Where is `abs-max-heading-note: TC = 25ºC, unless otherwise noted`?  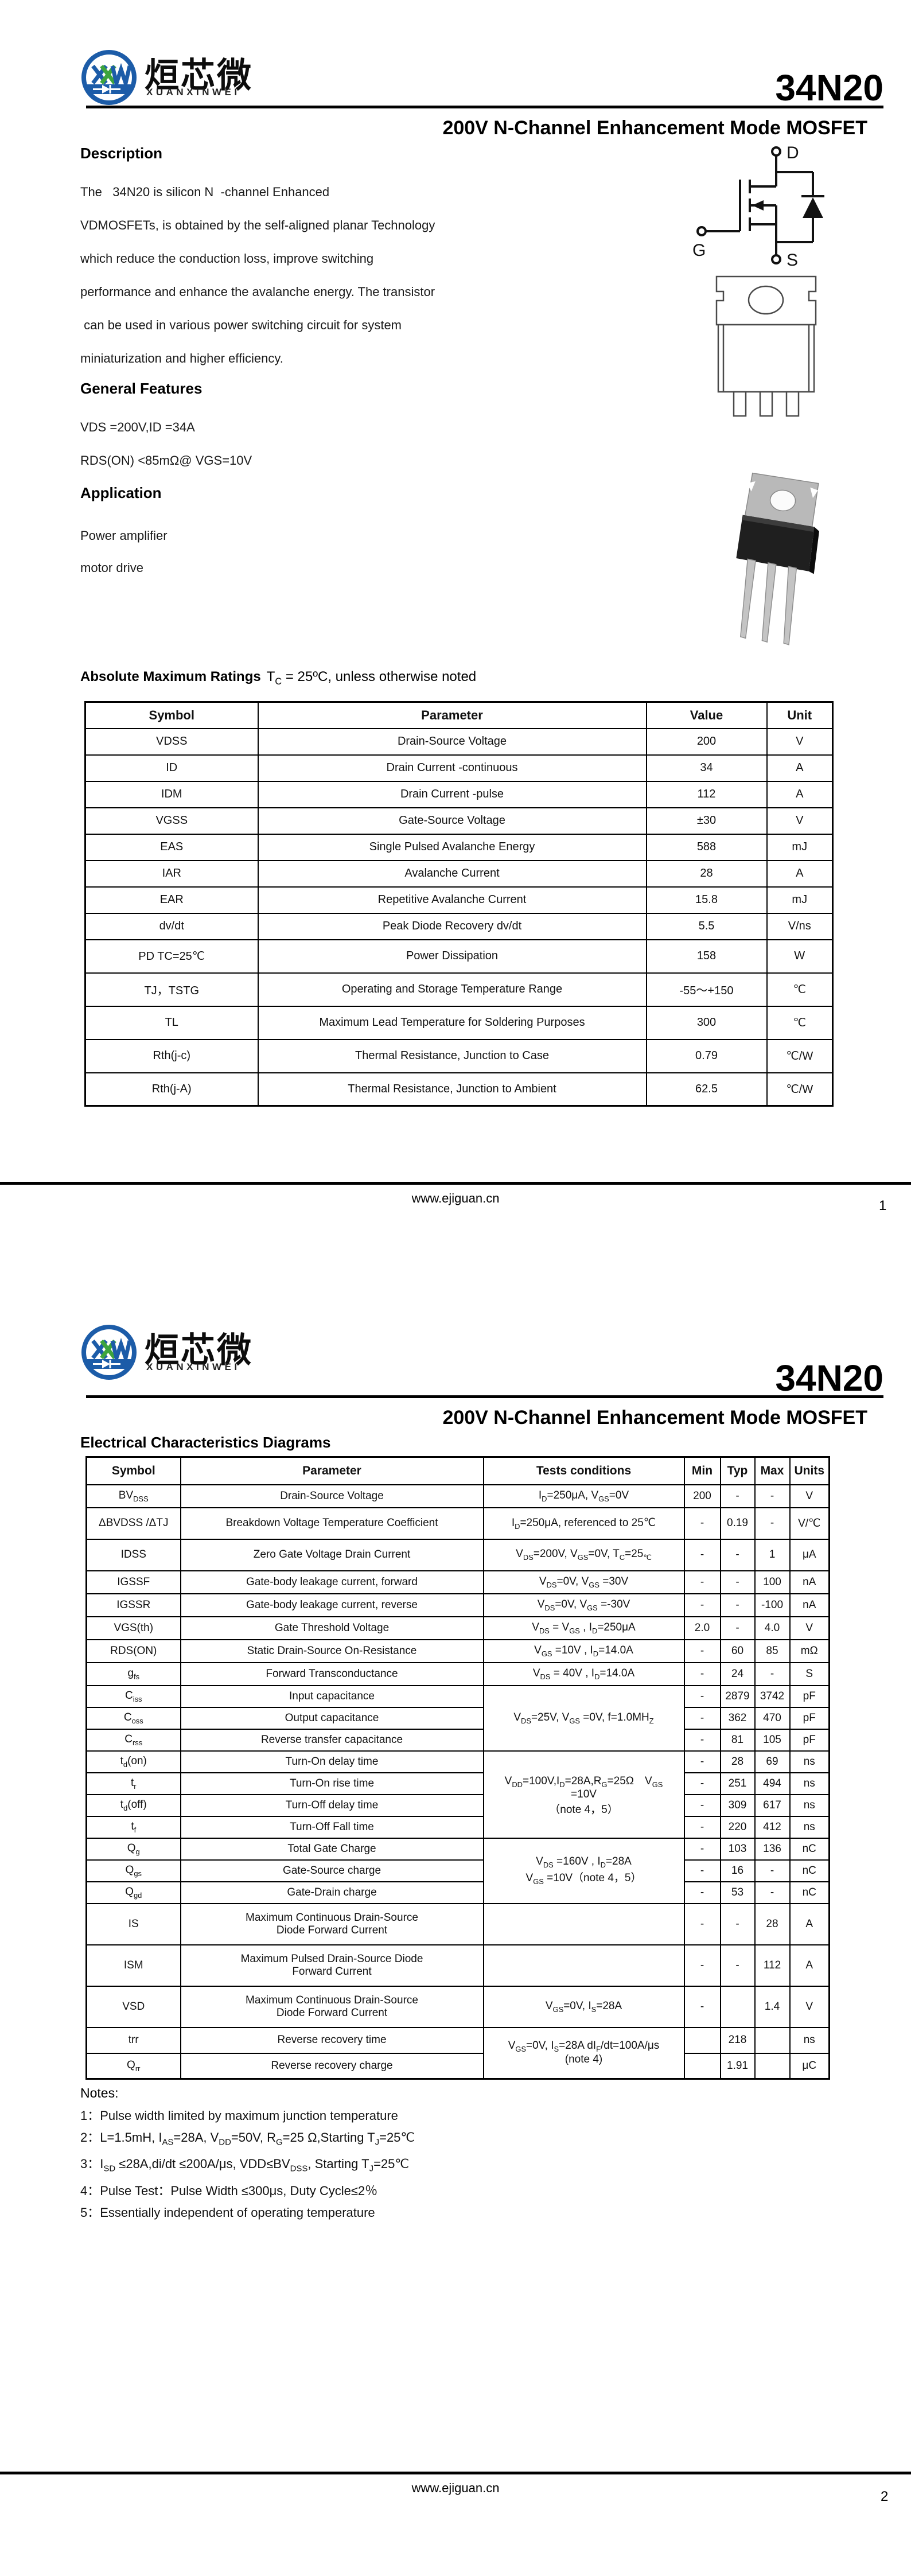
abs-max-heading-note: TC = 25ºC, unless otherwise noted is located at coordinates (371, 678).